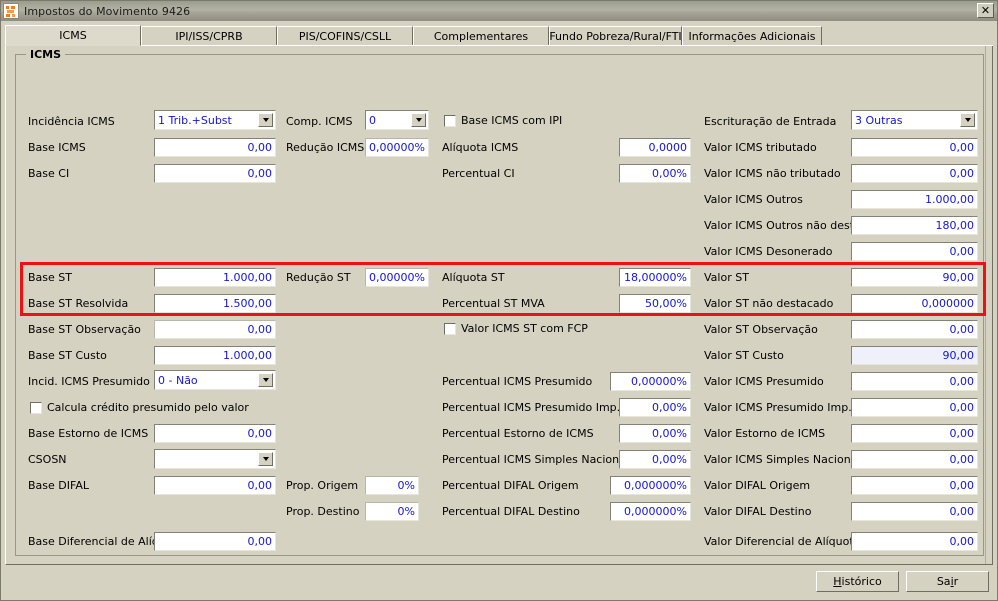 This screenshot has height=601, width=998. I want to click on valor-st-custo-input: 90,00, so click(914, 355).